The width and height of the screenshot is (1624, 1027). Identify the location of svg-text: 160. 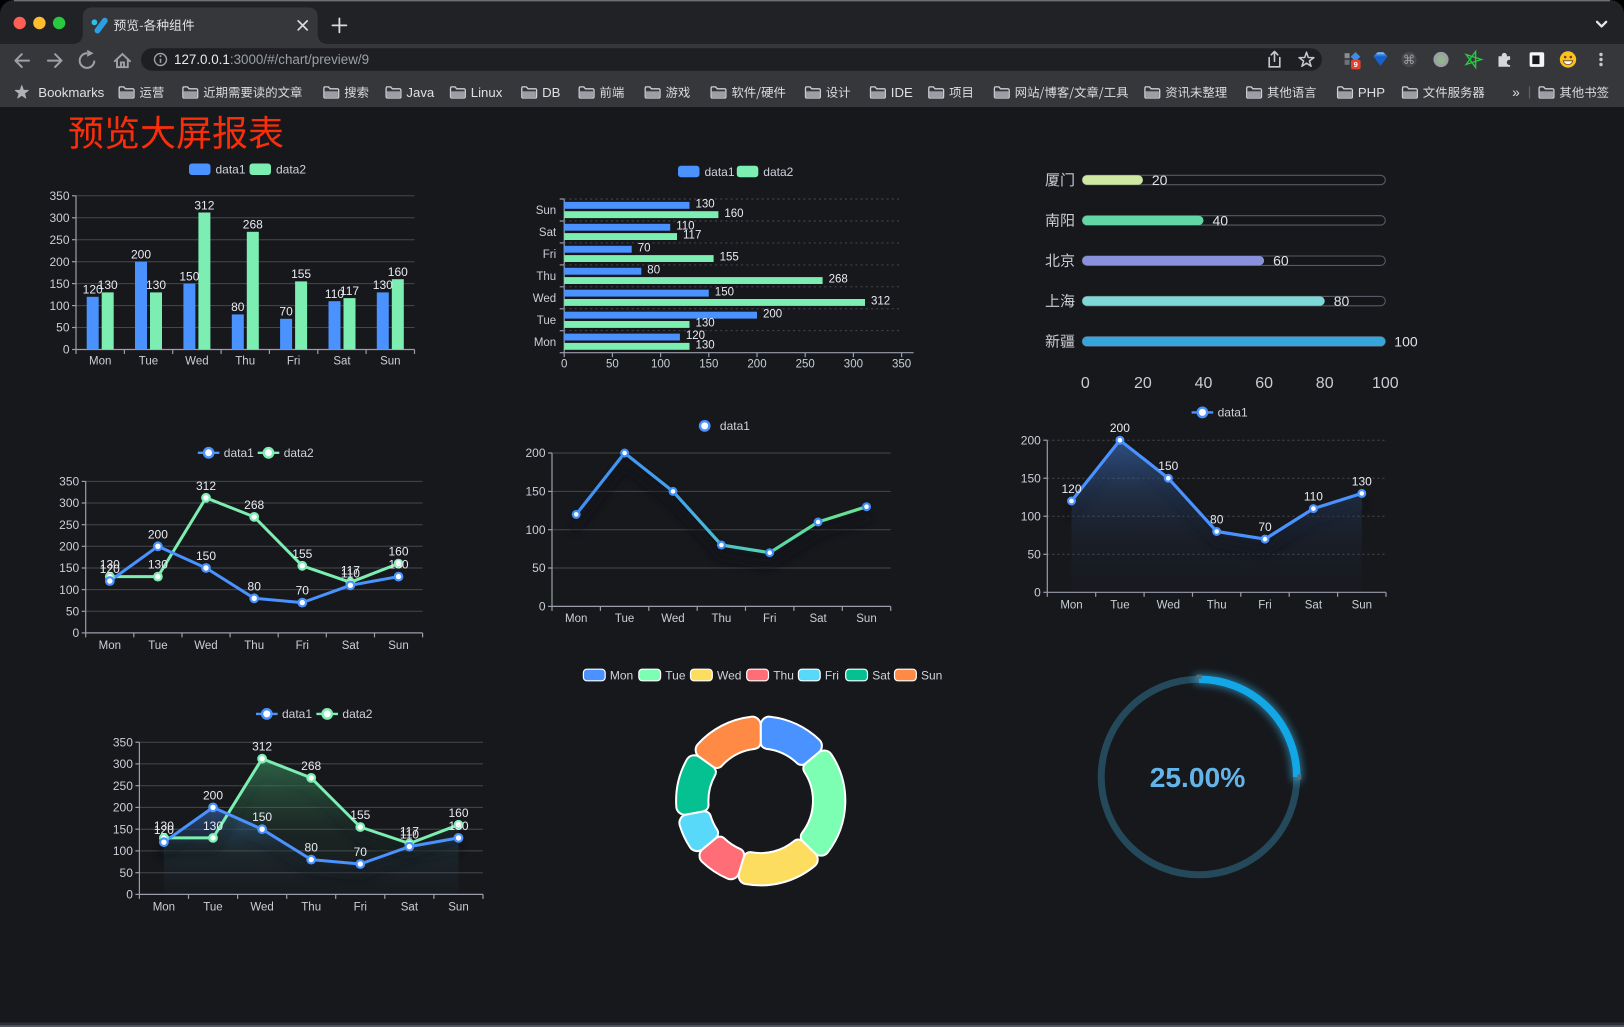
(458, 813).